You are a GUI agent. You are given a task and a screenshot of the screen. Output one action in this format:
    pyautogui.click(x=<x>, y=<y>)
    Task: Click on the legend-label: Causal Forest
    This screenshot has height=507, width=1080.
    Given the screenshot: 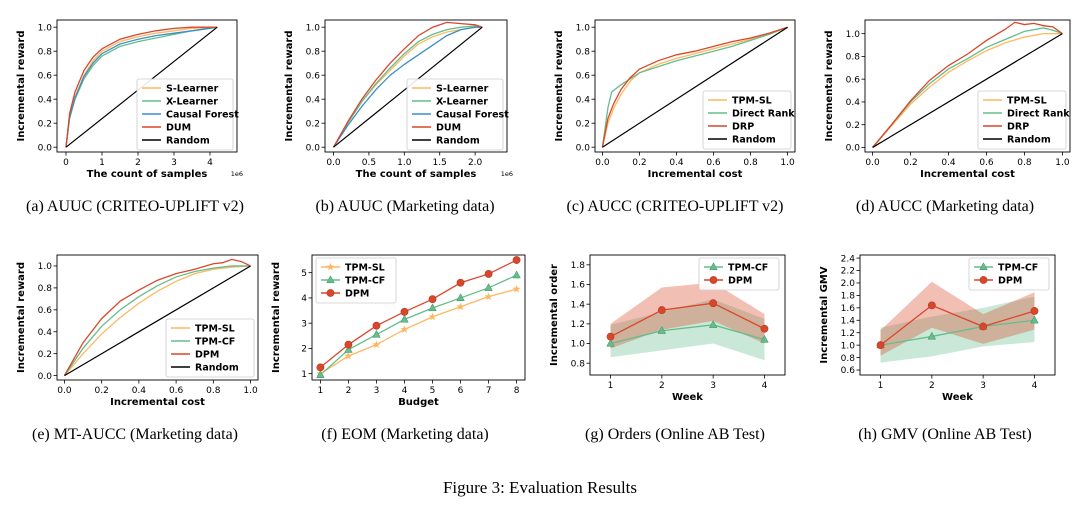 What is the action you would take?
    pyautogui.click(x=202, y=114)
    